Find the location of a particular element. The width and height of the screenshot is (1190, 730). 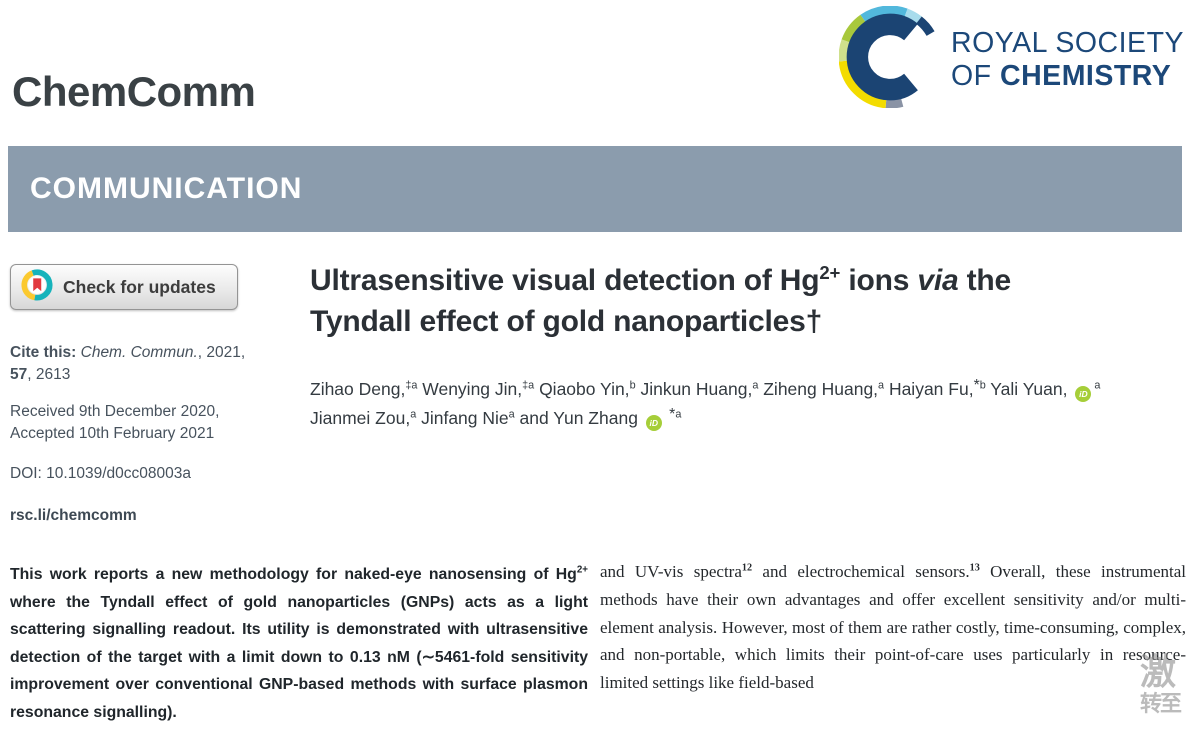

journal-title: ChemComm is located at coordinates (134, 91).